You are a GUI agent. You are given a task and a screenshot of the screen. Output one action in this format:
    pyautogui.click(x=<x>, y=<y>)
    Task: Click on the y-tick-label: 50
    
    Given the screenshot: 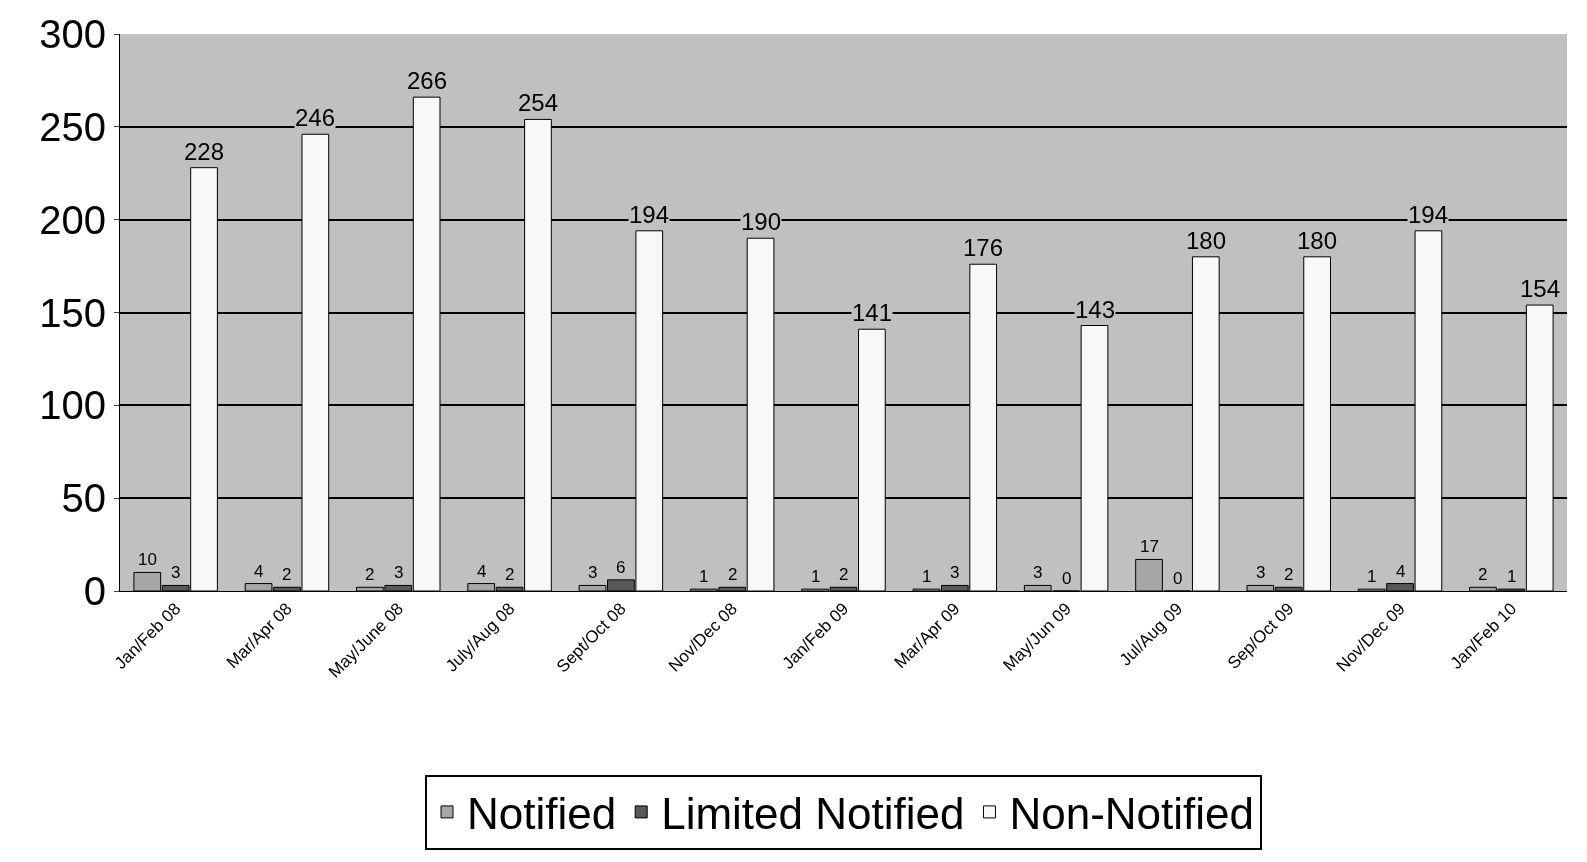 What is the action you would take?
    pyautogui.click(x=83, y=498)
    